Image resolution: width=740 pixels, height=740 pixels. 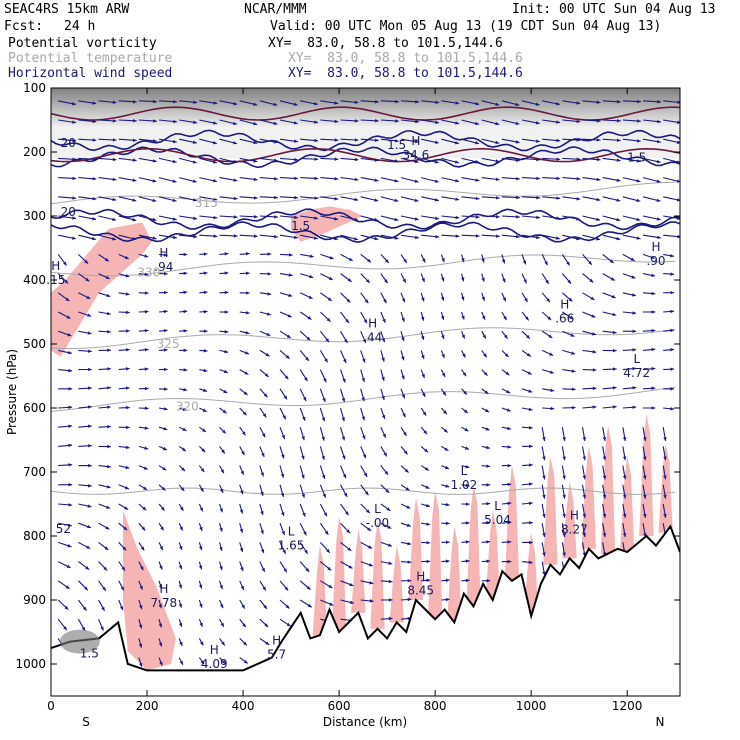 I want to click on x-axis-left-label: S, so click(x=86, y=722).